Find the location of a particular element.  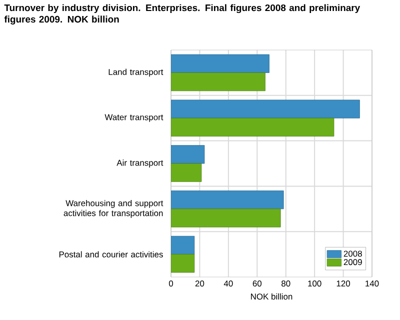

legend-label: 2009 is located at coordinates (353, 262).